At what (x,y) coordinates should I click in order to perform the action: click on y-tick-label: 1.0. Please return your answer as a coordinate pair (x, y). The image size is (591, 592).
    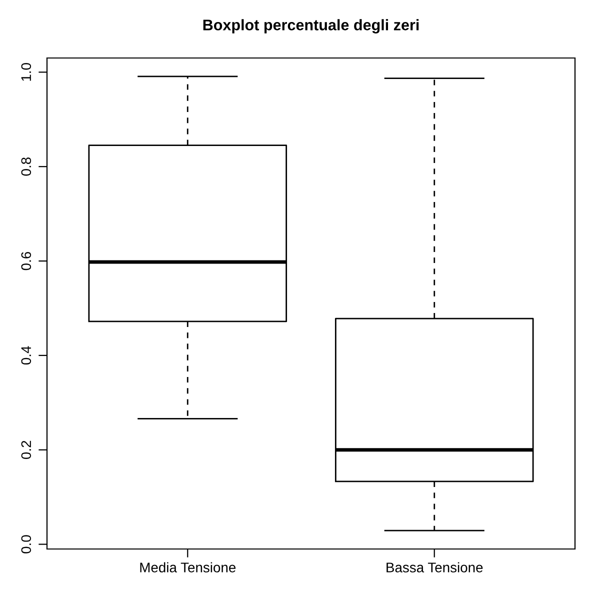
    Looking at the image, I should click on (26, 72).